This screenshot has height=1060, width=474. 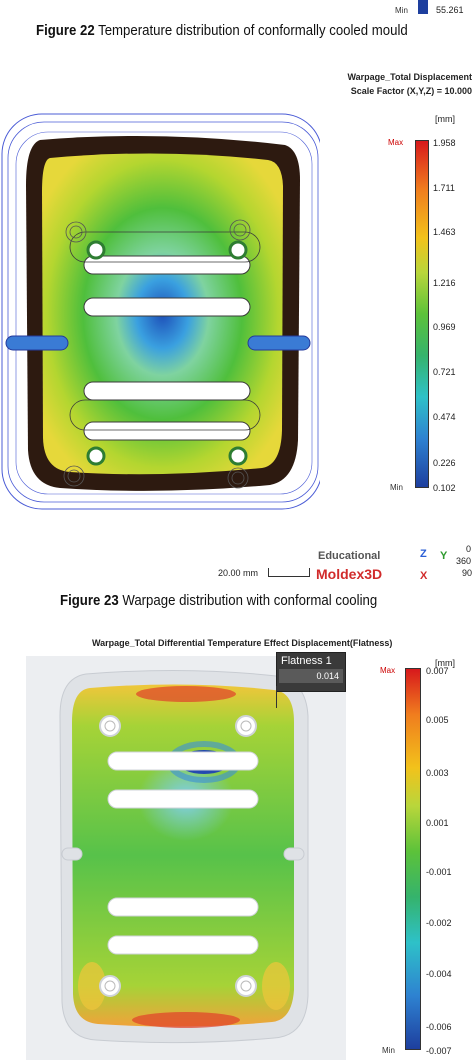 I want to click on rotation-readout-3: 90, so click(x=467, y=573).